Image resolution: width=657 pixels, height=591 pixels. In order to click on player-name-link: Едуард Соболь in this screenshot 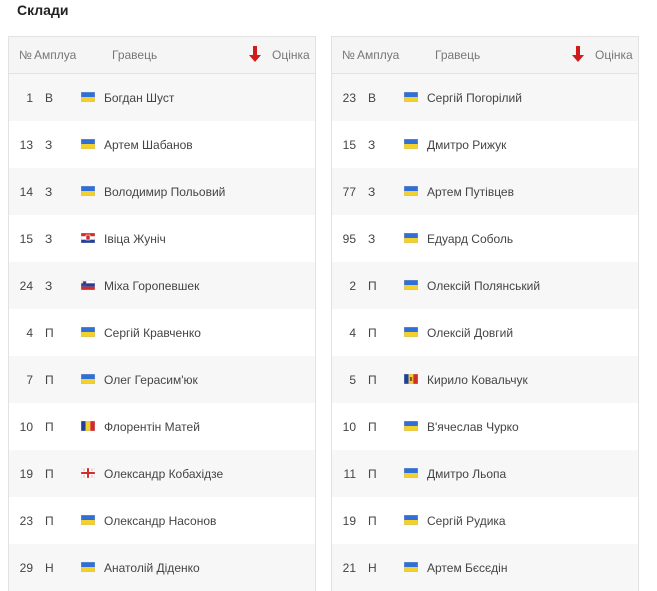, I will do `click(470, 239)`.